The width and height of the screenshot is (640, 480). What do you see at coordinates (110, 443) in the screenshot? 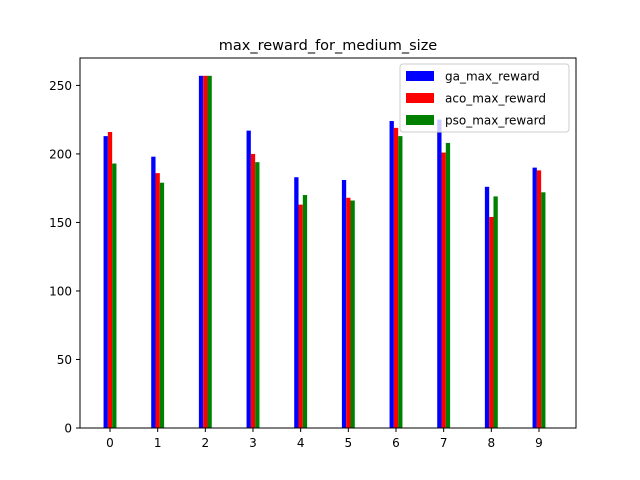
I see `x-tick-label: 0` at bounding box center [110, 443].